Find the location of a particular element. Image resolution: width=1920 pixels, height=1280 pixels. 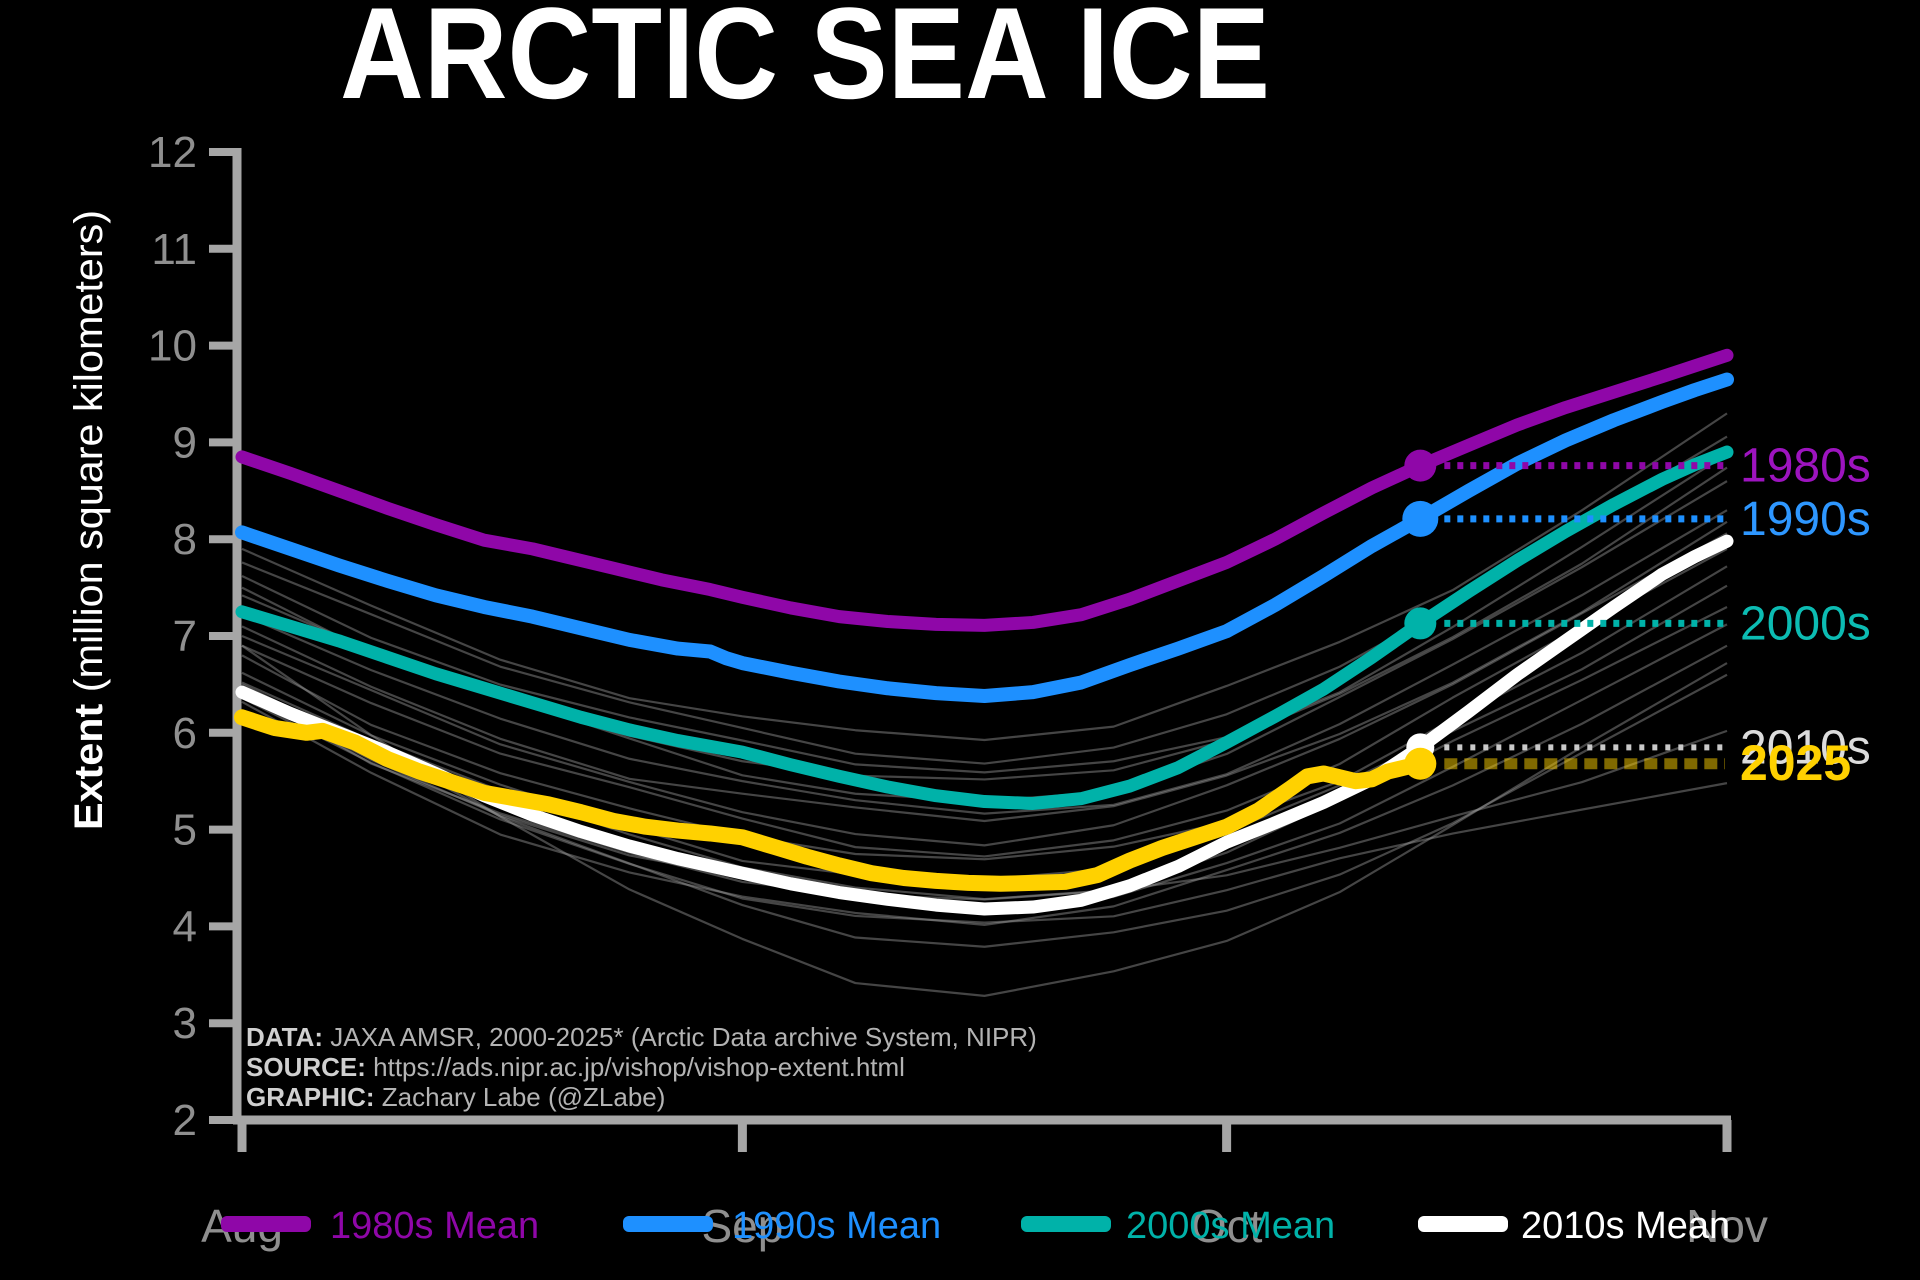

legend-label-4: 2010s Mean is located at coordinates (1625, 1226).